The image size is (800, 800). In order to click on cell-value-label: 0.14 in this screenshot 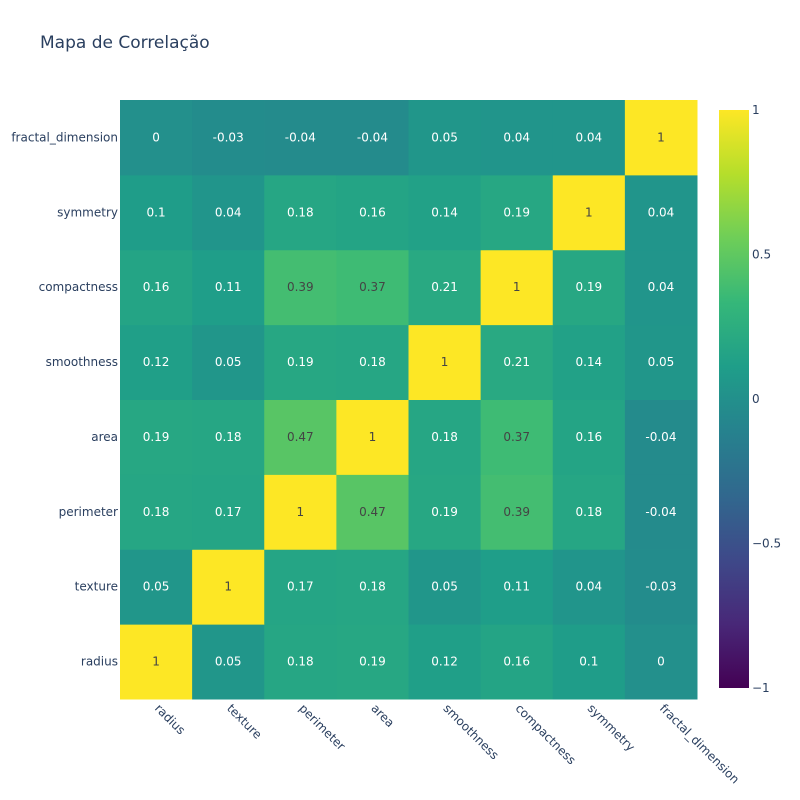, I will do `click(444, 212)`.